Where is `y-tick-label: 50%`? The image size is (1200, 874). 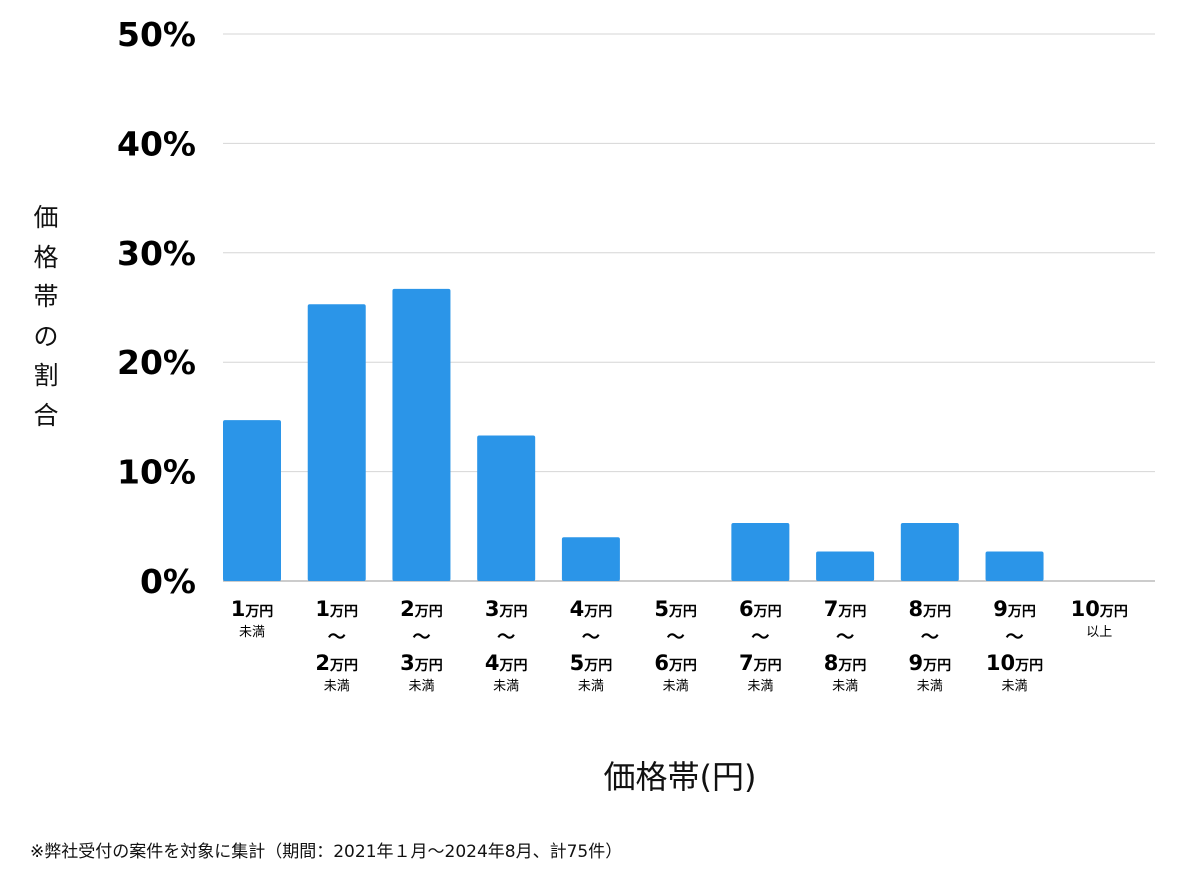 y-tick-label: 50% is located at coordinates (156, 34).